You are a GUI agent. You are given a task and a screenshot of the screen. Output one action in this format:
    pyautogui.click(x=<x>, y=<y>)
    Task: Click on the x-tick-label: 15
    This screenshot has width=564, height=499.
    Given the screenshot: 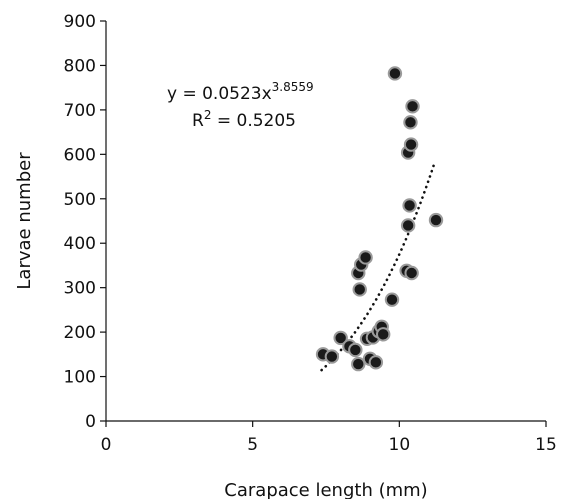 What is the action you would take?
    pyautogui.click(x=546, y=445)
    